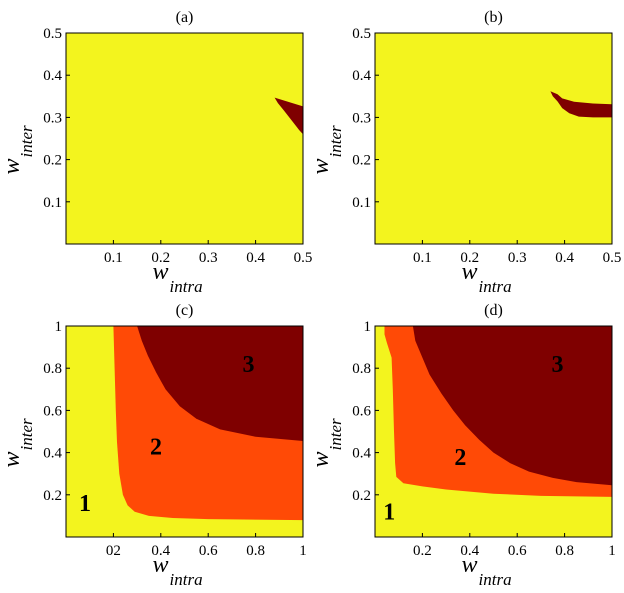 The image size is (624, 593). I want to click on panel-title: (c), so click(185, 310).